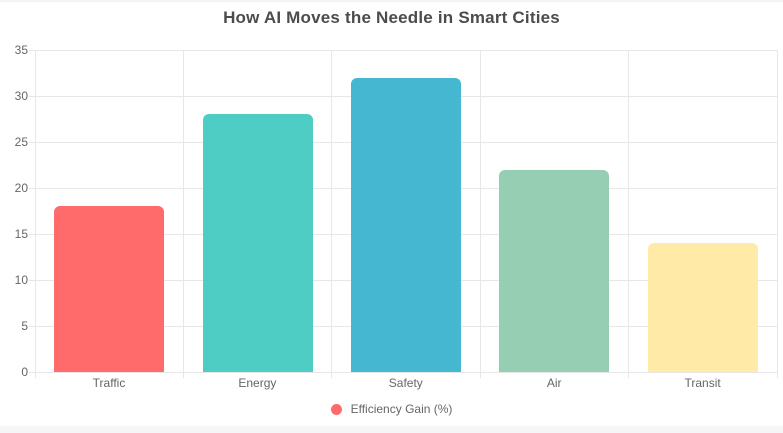 The width and height of the screenshot is (783, 433). Describe the element at coordinates (21, 142) in the screenshot. I see `y-tick-label-25: 25` at that location.